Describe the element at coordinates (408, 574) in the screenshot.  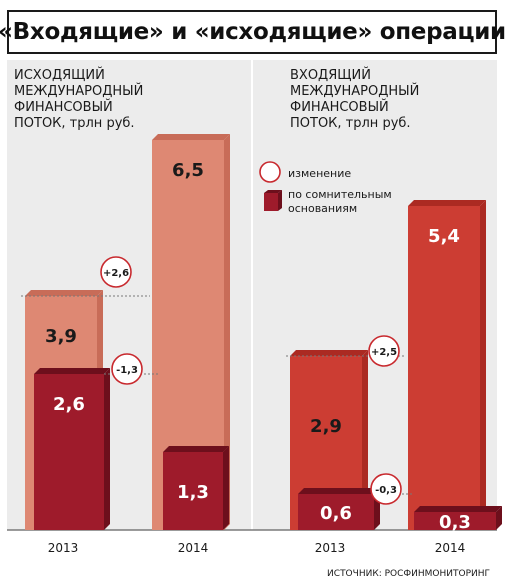
I see `source-note: ИСТОЧНИК: РОСФИНМОНИТОРИНГ` at that location.